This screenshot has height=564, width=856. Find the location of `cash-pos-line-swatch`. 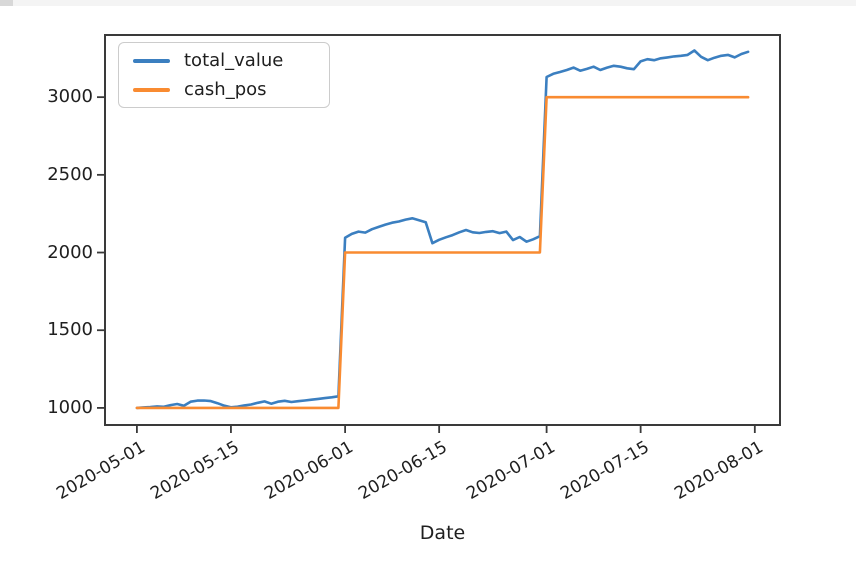

cash-pos-line-swatch is located at coordinates (151, 89).